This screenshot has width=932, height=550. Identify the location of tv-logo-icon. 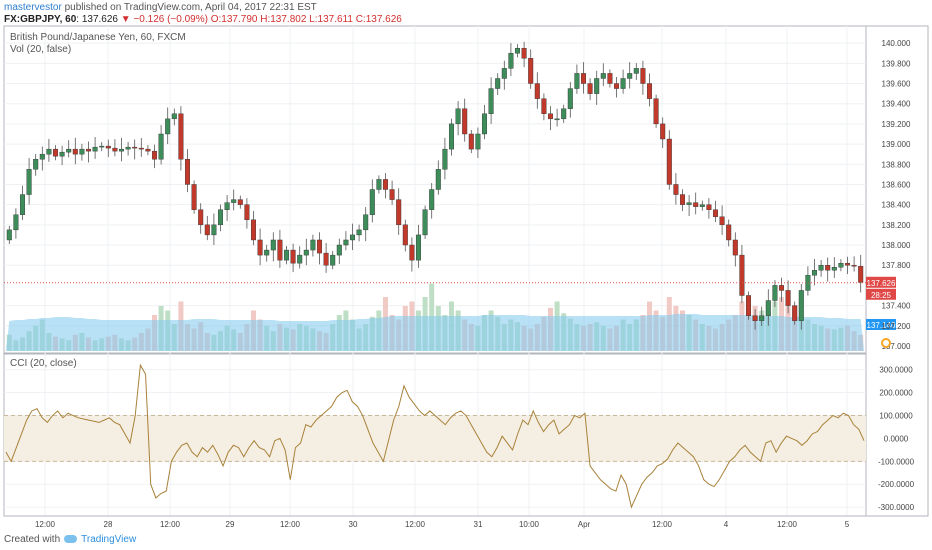
(886, 343).